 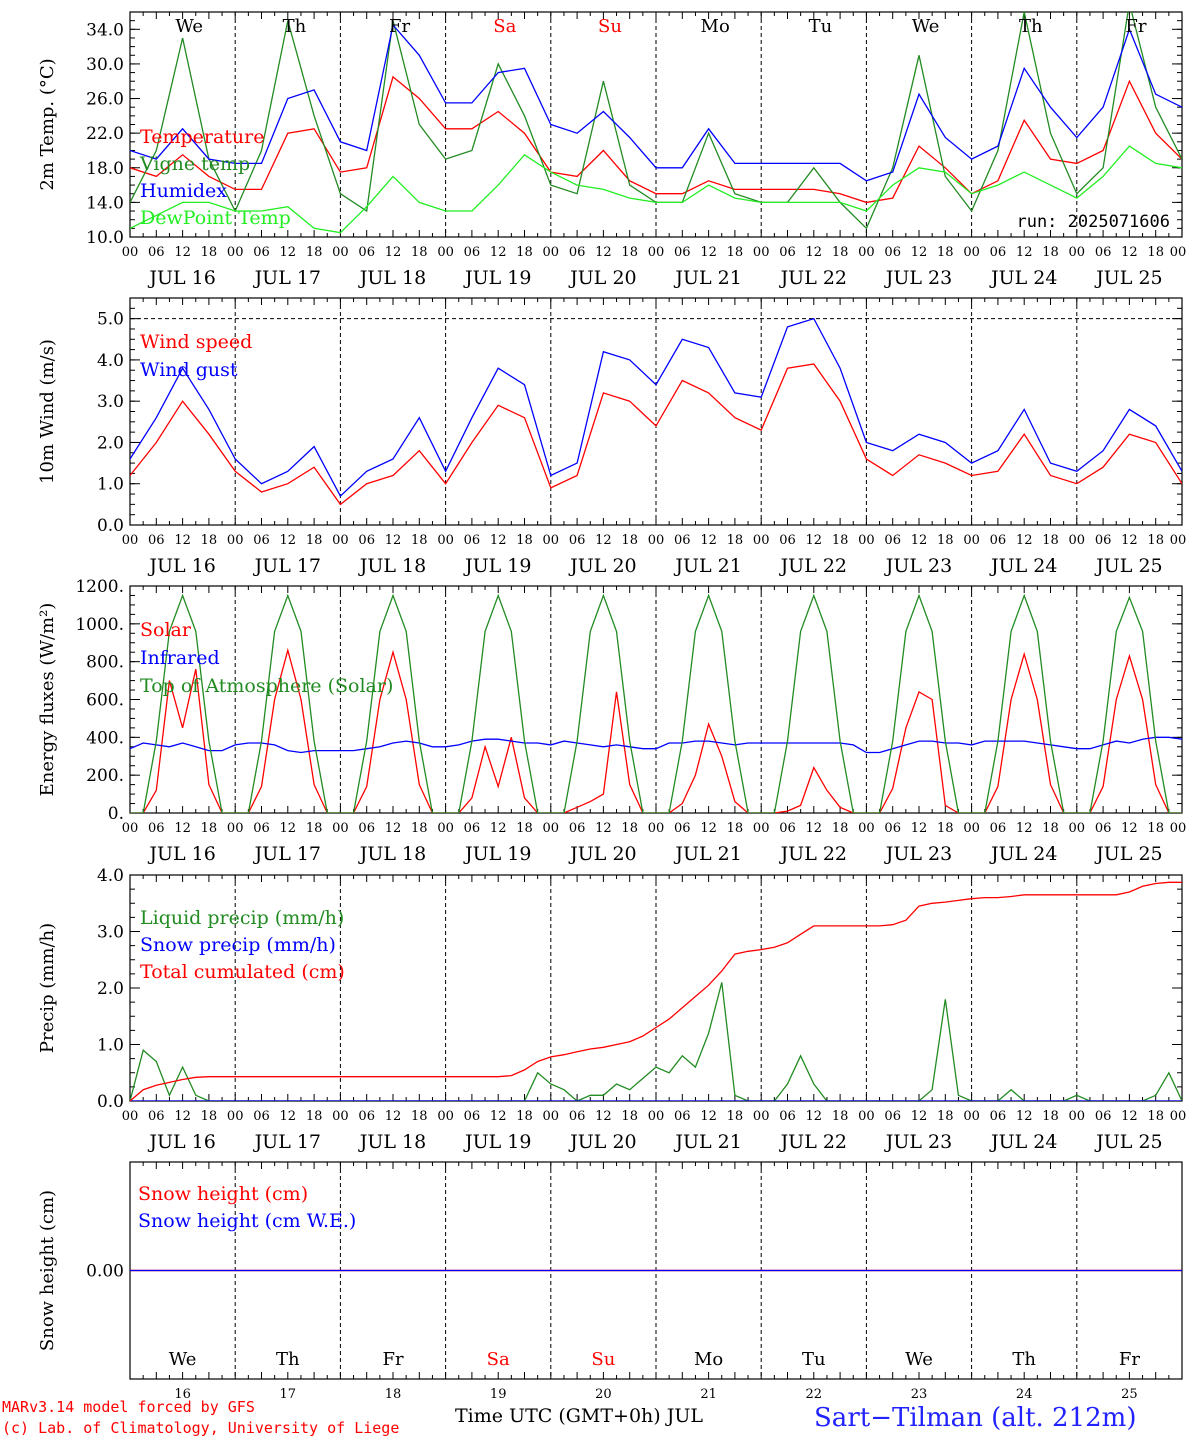 I want to click on run-annotation: run: 2025071606, so click(x=1093, y=222).